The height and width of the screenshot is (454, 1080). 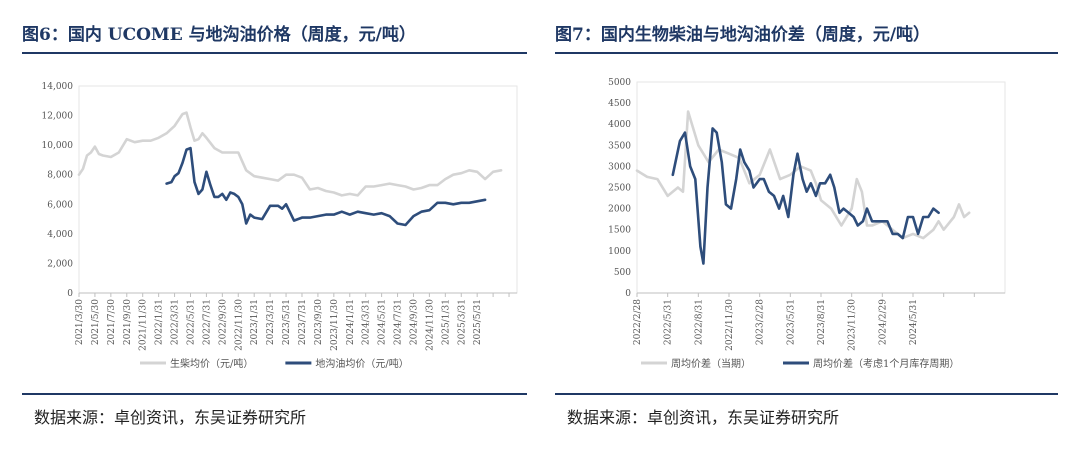 What do you see at coordinates (619, 189) in the screenshot?
I see `y-tick-label: 2500` at bounding box center [619, 189].